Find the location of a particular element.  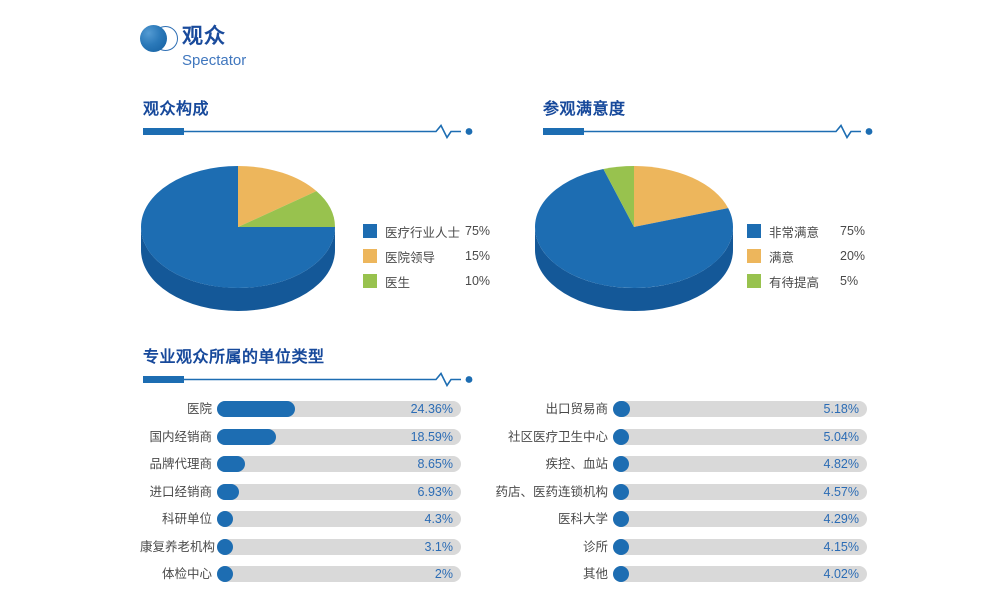

legend-label: 医疗行业人士 is located at coordinates (423, 232).